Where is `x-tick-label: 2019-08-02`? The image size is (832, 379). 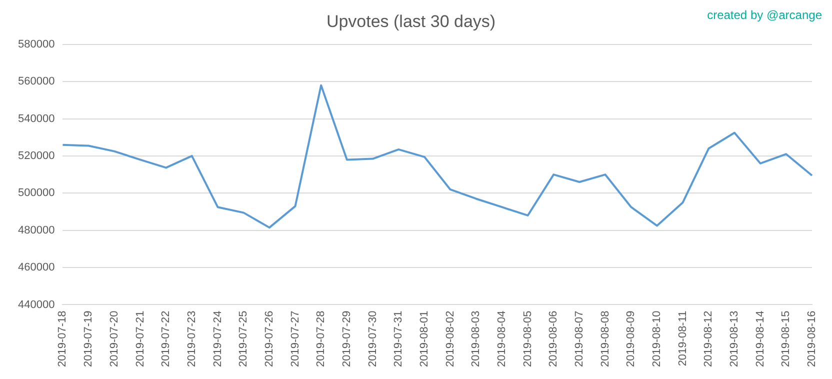
x-tick-label: 2019-08-02 is located at coordinates (450, 339).